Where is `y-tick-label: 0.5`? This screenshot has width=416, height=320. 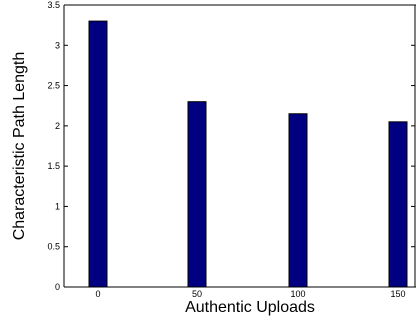 y-tick-label: 0.5 is located at coordinates (53, 247).